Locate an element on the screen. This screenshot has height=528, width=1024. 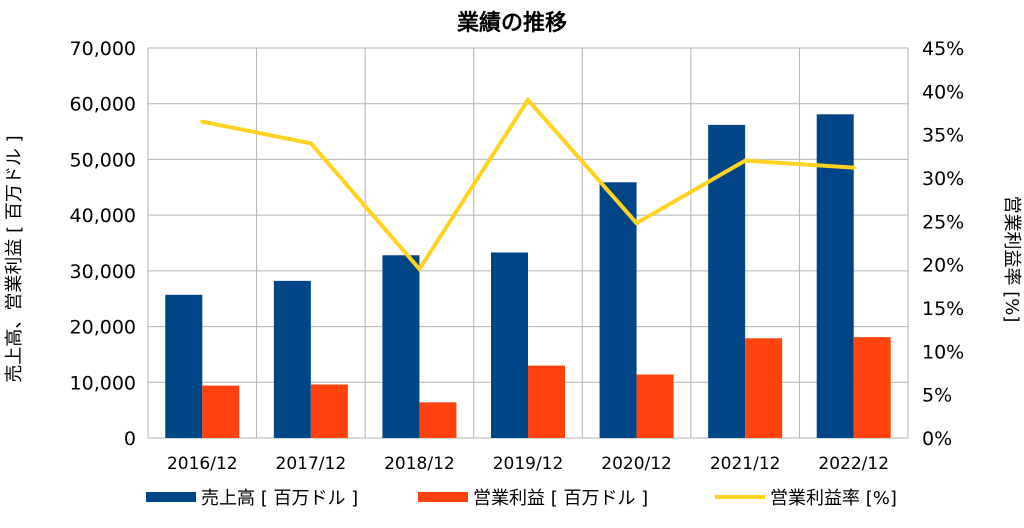
x-tick-label: 2021/12 is located at coordinates (745, 464).